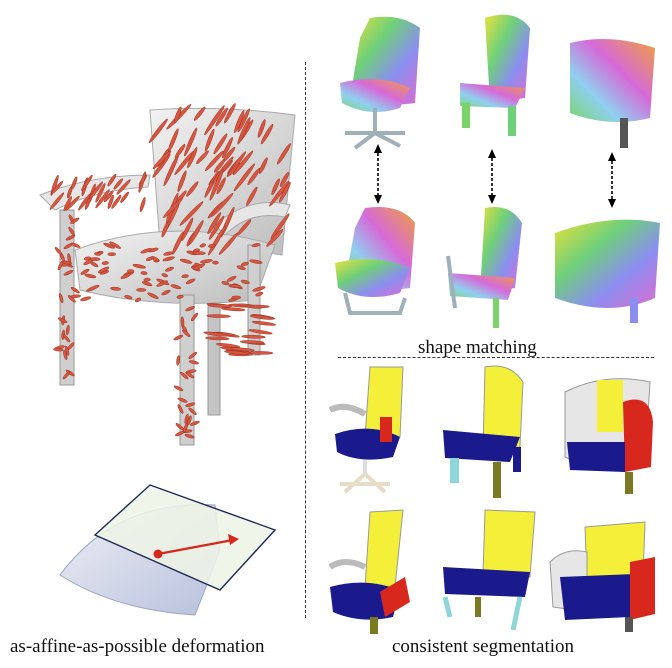  What do you see at coordinates (252, 219) in the screenshot?
I see `chair-armrest-right` at bounding box center [252, 219].